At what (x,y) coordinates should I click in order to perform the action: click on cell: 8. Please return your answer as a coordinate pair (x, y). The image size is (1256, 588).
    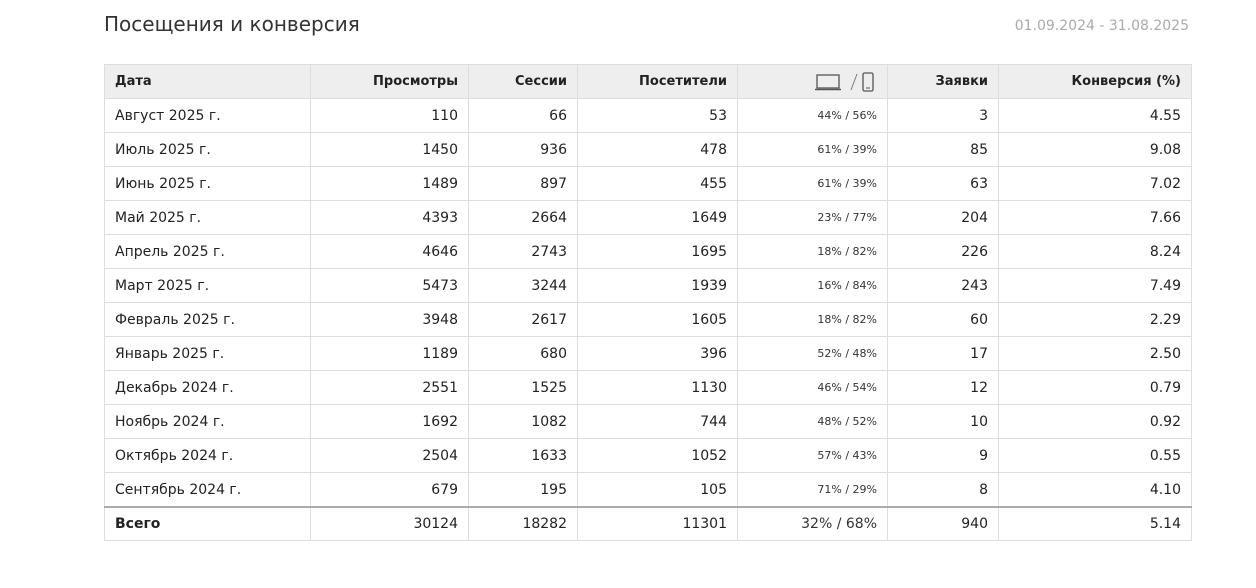
    Looking at the image, I should click on (943, 490).